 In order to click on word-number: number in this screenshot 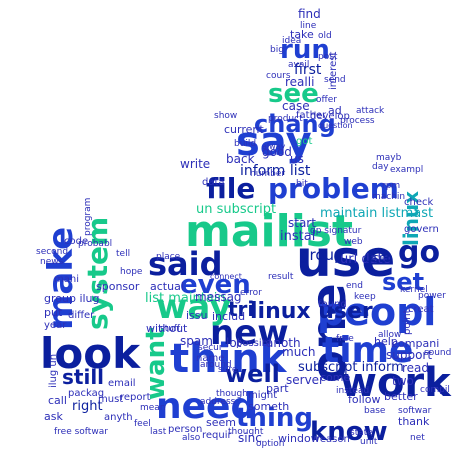, I will do `click(267, 174)`.